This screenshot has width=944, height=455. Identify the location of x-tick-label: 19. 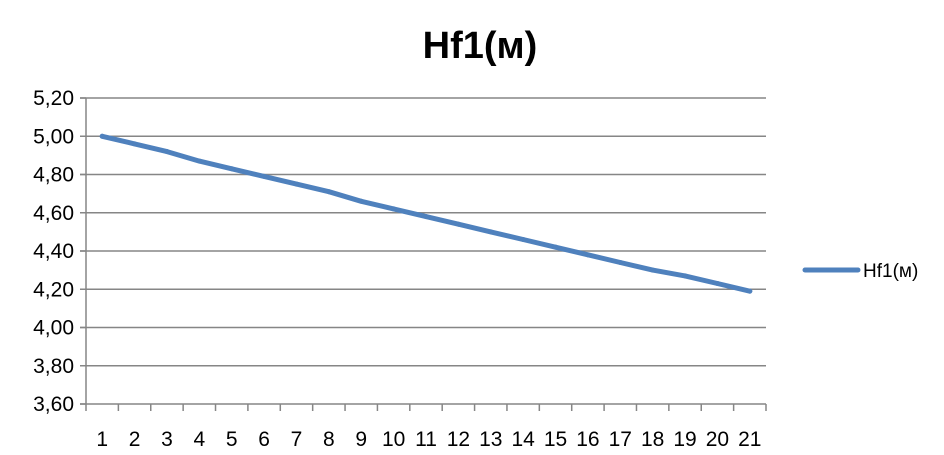
(684, 439).